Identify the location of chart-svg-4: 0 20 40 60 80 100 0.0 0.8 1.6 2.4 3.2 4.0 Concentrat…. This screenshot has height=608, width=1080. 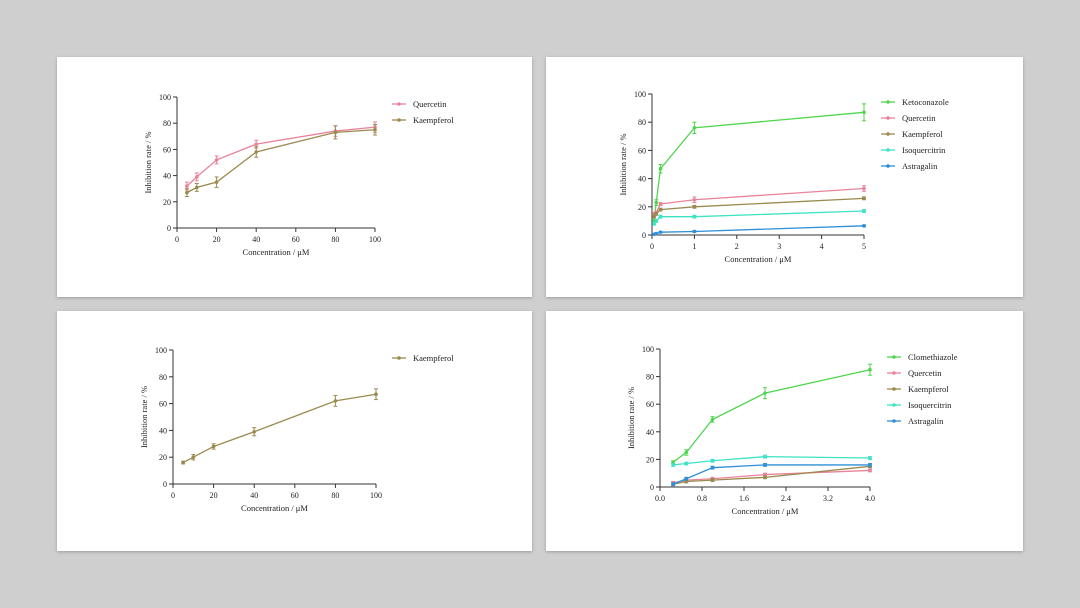
(792, 430).